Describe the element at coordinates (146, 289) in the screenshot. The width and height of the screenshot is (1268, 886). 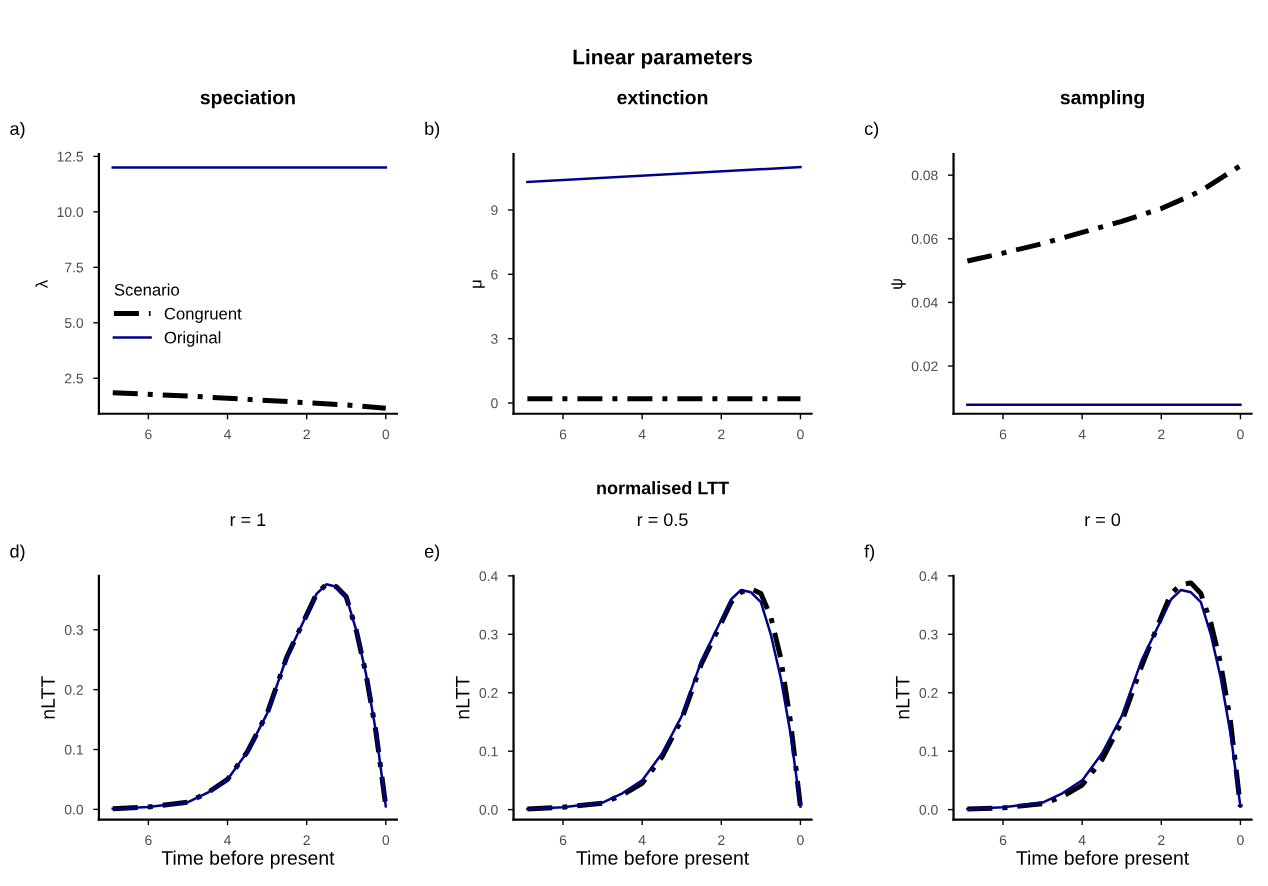
I see `legend-title: Scenario` at that location.